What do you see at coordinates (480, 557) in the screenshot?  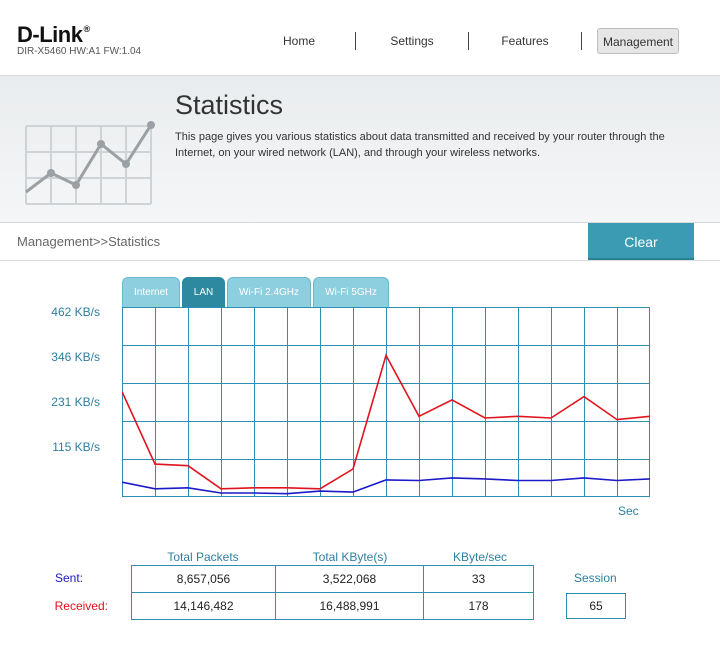 I see `header-kbyte-sec: KByte/sec` at bounding box center [480, 557].